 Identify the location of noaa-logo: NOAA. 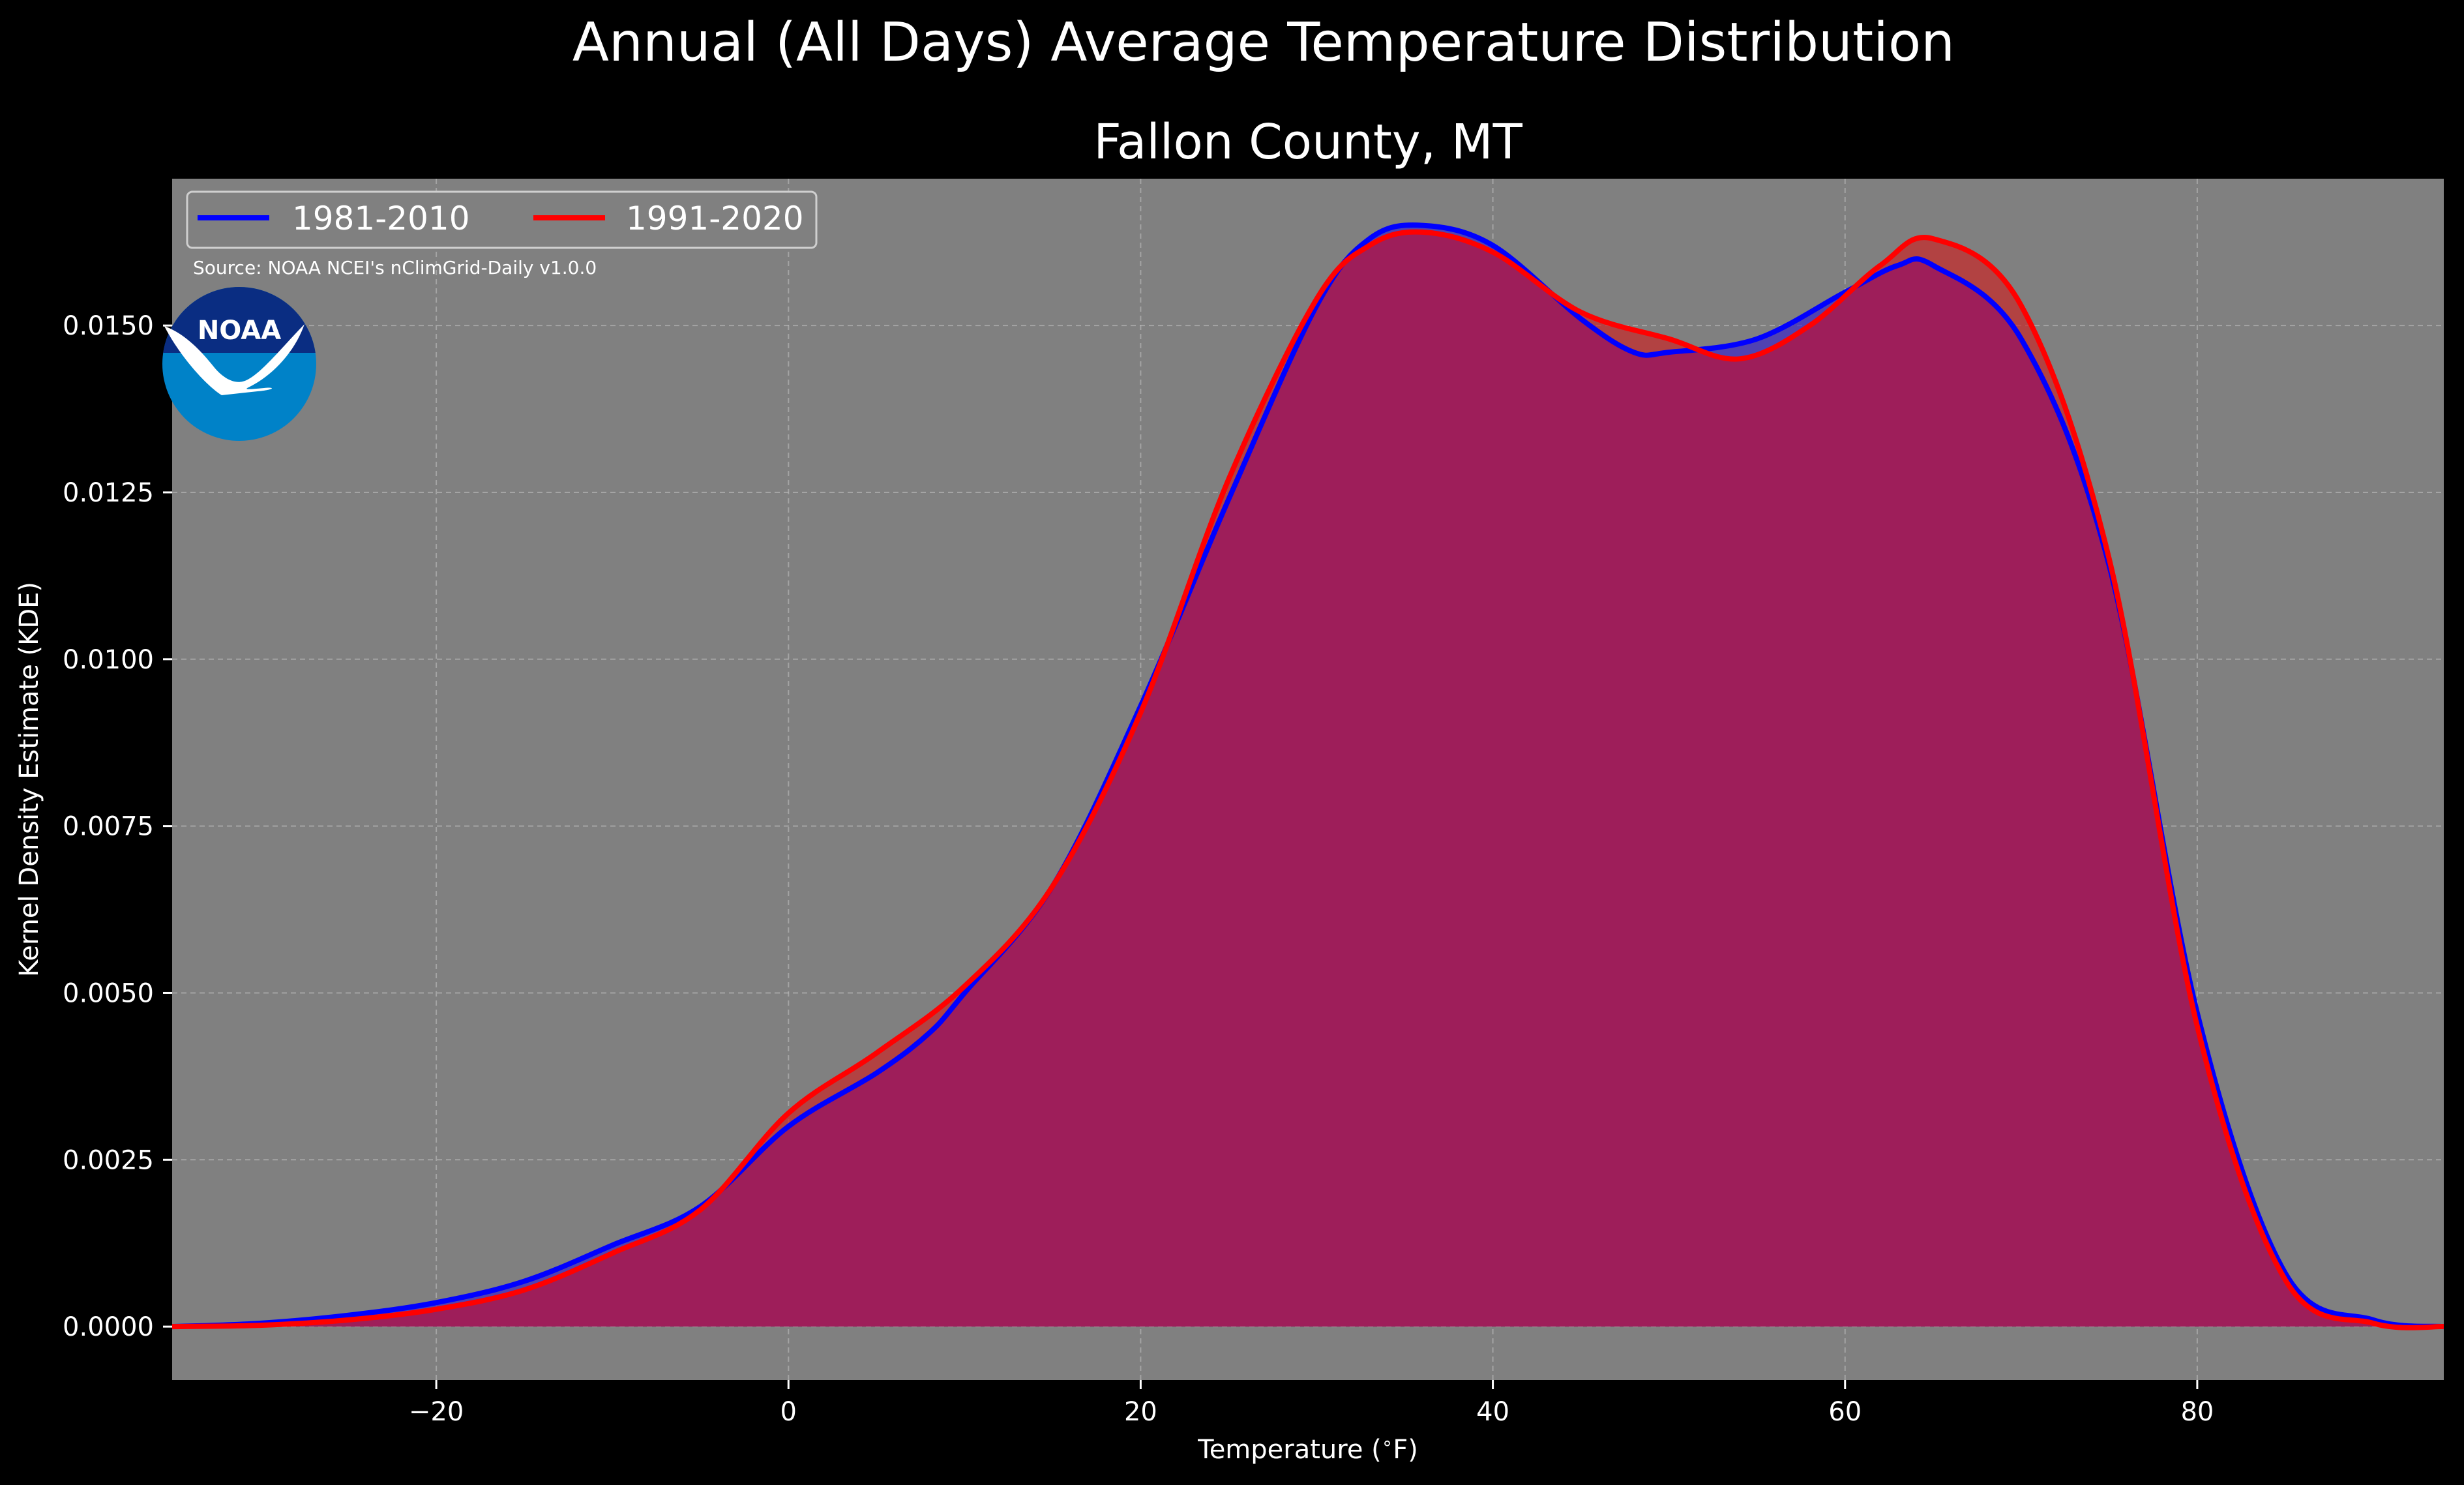
(239, 364).